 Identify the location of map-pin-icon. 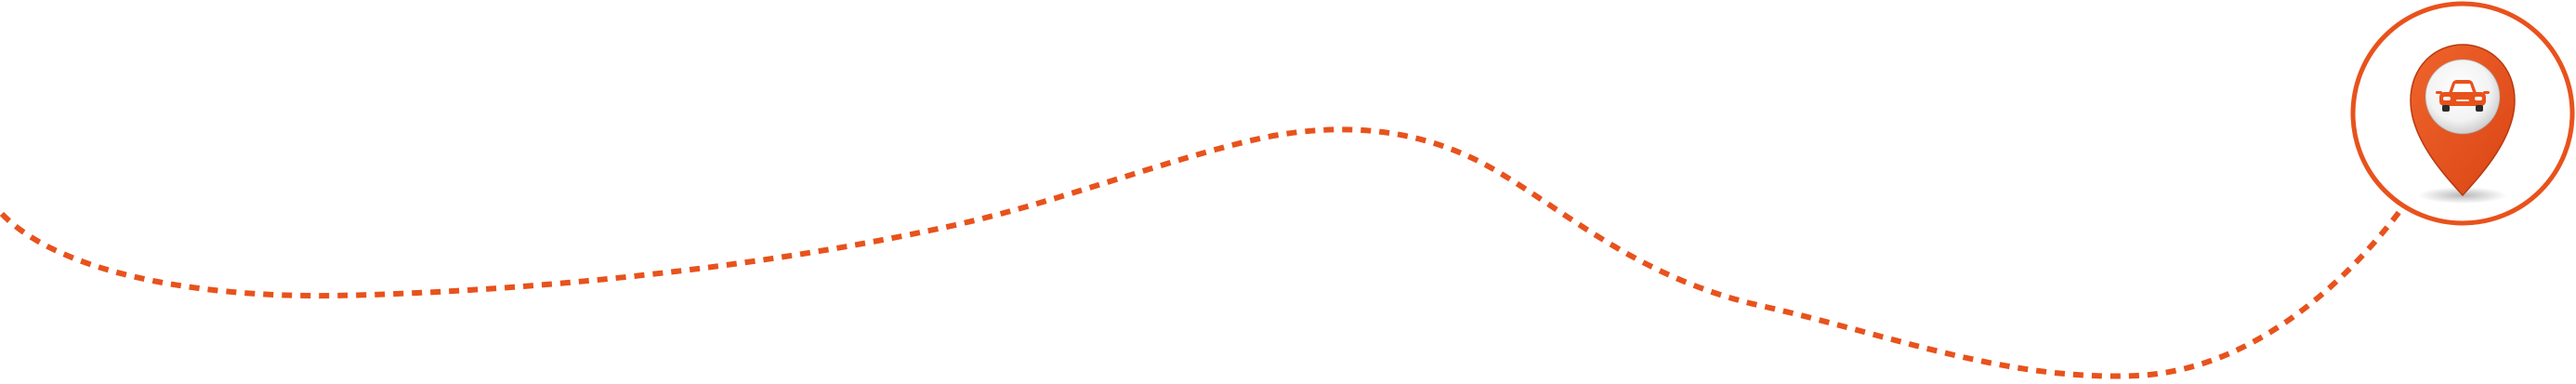
(2463, 120).